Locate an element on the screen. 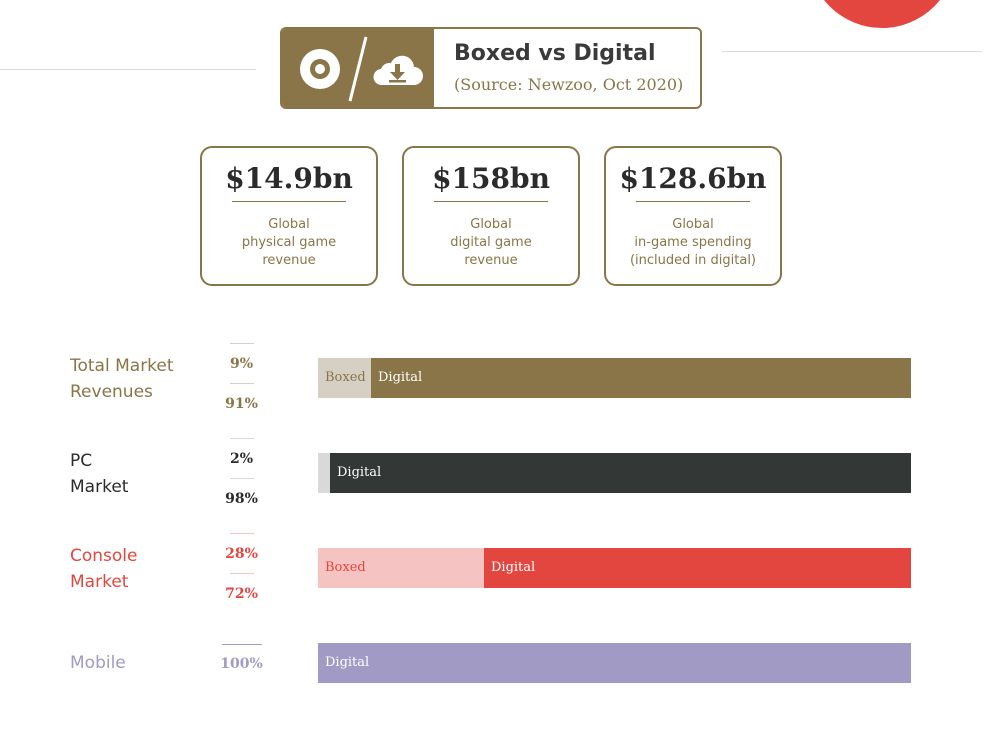 This screenshot has width=1000, height=737. decorative-circle is located at coordinates (882, 14).